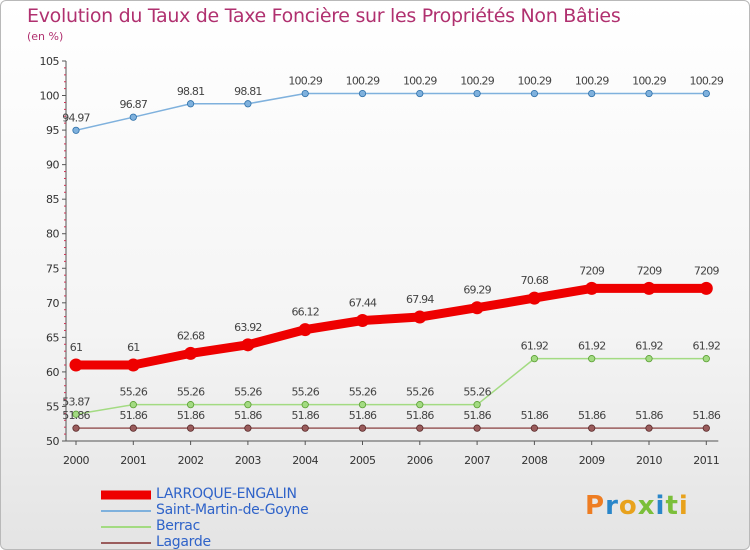  Describe the element at coordinates (134, 104) in the screenshot. I see `data-label: 96.87` at that location.